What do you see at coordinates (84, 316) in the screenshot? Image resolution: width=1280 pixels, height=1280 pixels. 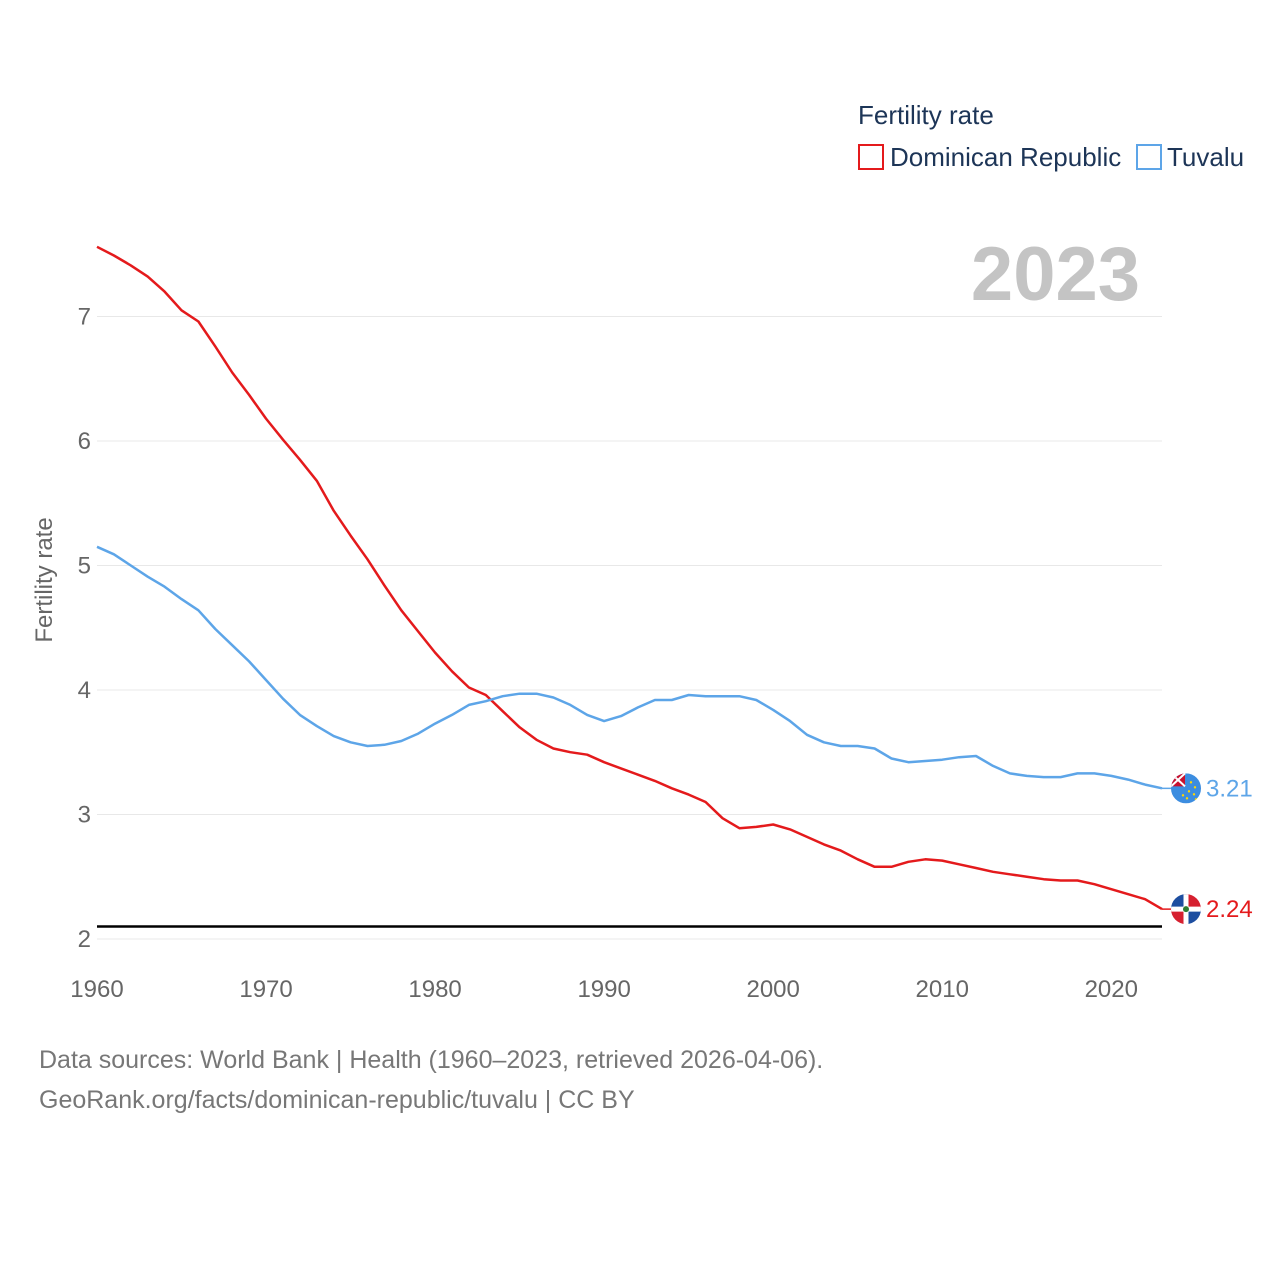 I see `y-tick-label-7: 7` at bounding box center [84, 316].